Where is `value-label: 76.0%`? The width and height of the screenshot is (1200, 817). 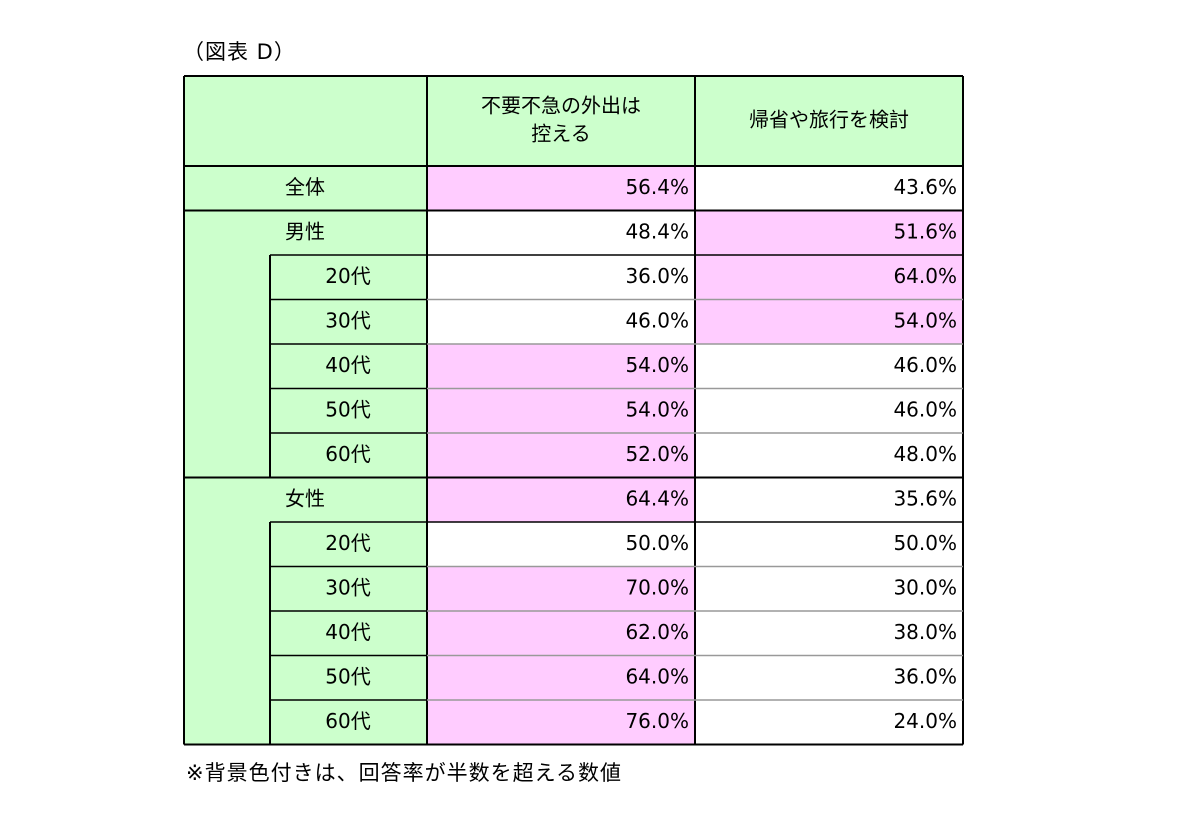 value-label: 76.0% is located at coordinates (657, 721).